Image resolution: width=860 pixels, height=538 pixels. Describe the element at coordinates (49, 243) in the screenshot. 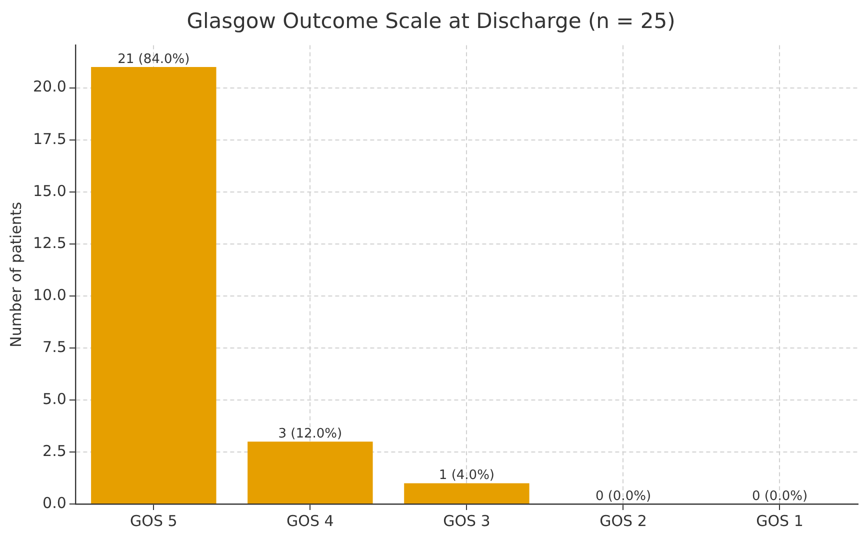

I see `y-tick-label: 12.5` at that location.